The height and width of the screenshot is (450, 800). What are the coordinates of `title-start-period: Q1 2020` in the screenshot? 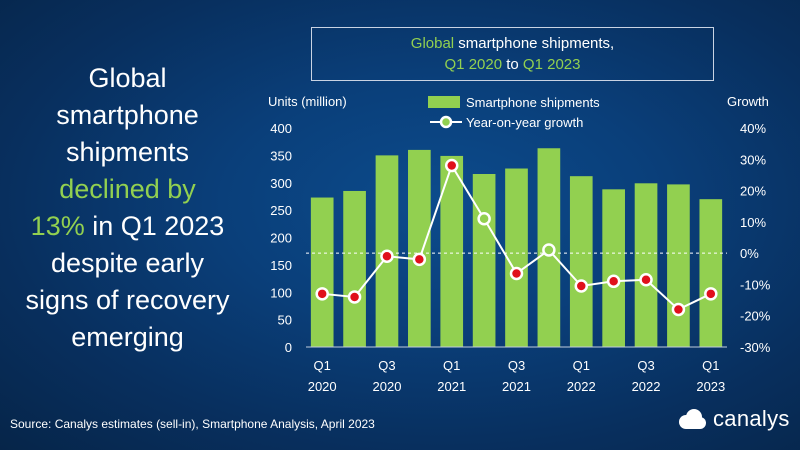 It's located at (473, 64).